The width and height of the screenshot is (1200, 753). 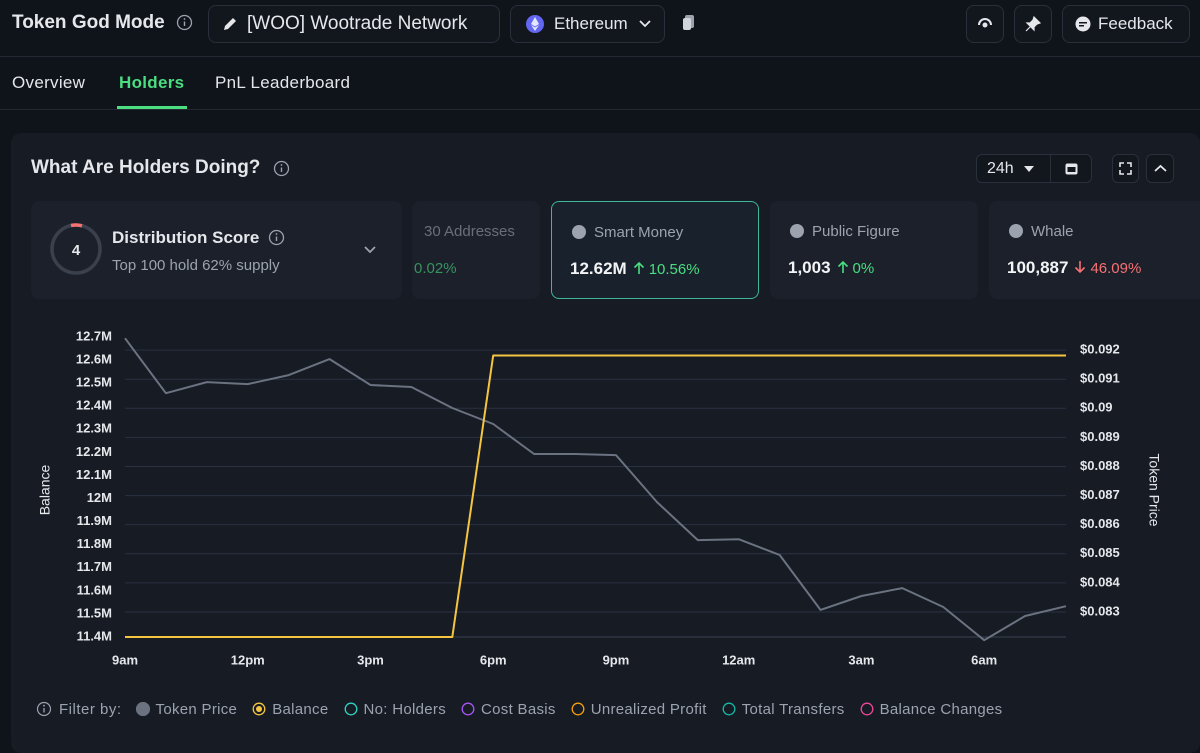 What do you see at coordinates (94, 382) in the screenshot?
I see `y-tick-label: 12.5M` at bounding box center [94, 382].